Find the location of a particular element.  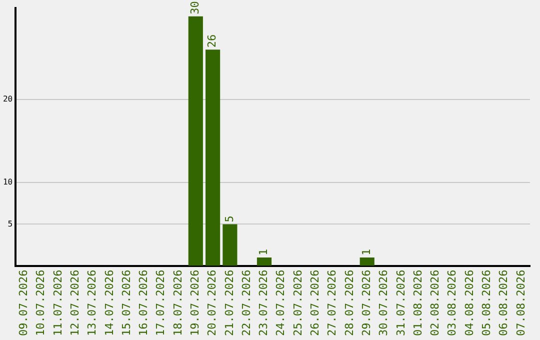

x-tick-label: 18.07.2026 is located at coordinates (177, 303).